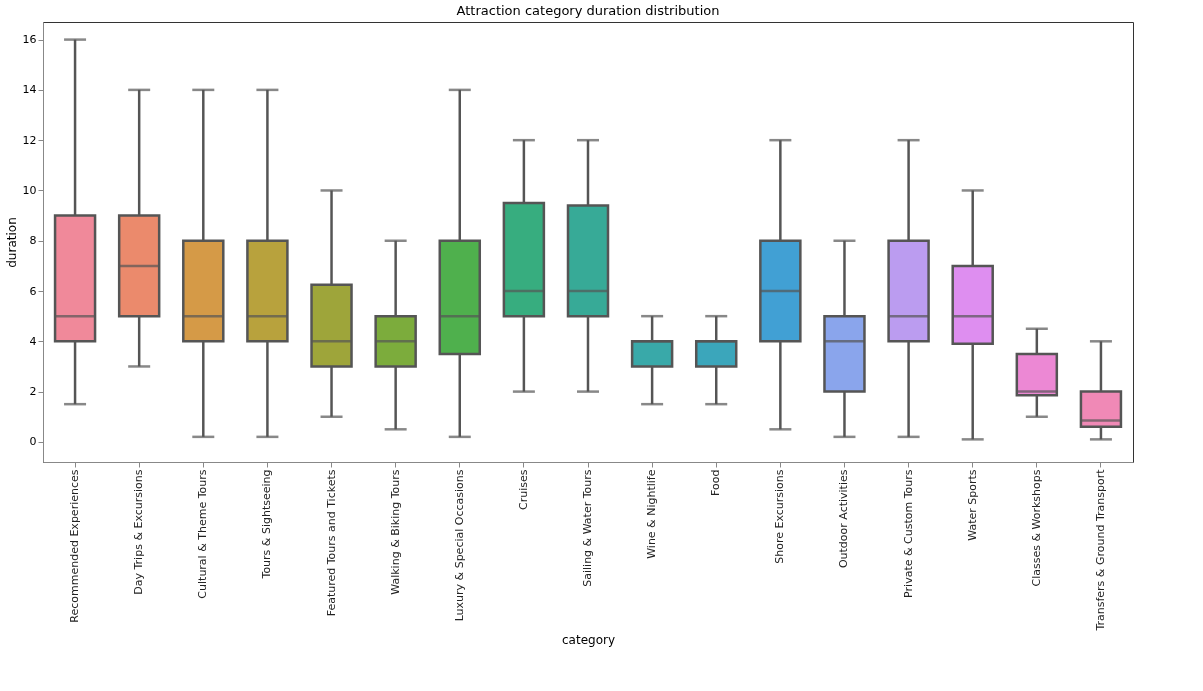  What do you see at coordinates (29, 40) in the screenshot?
I see `y-tick-label: 16` at bounding box center [29, 40].